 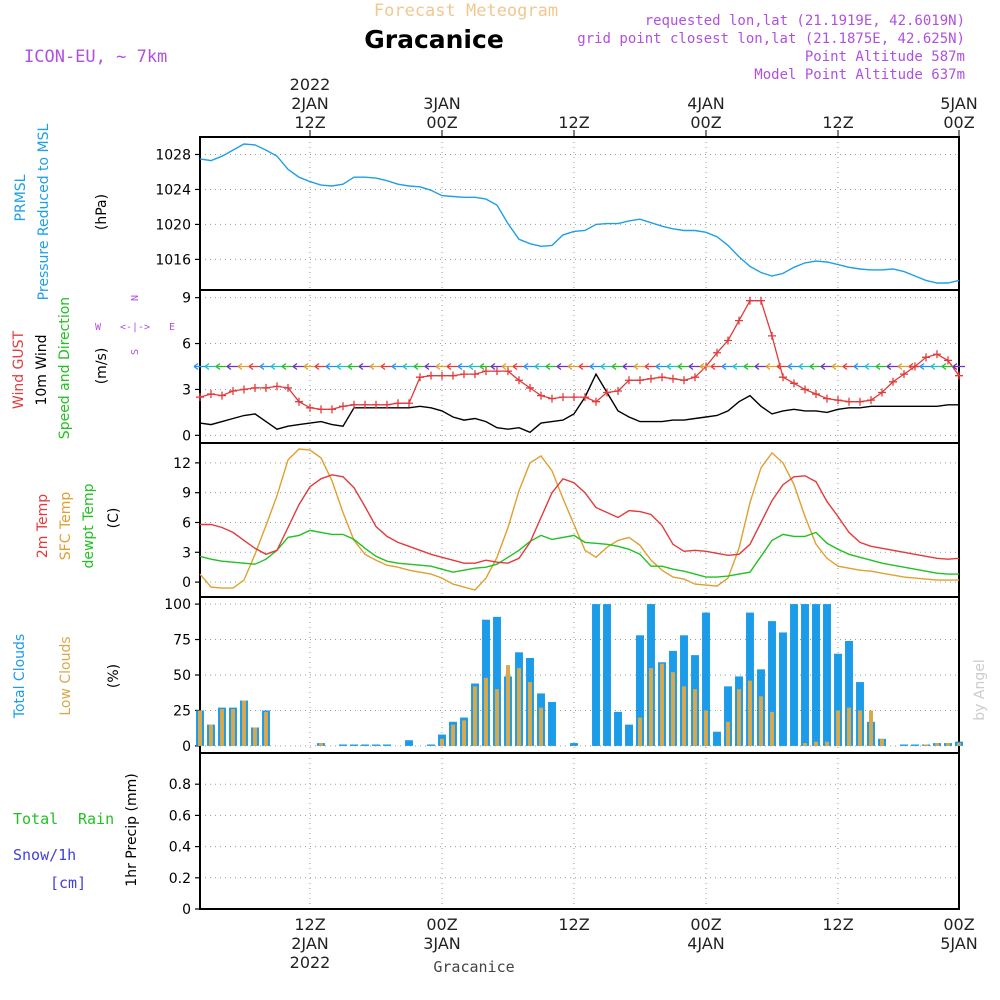 I want to click on bottom-time-label: 00Z, so click(x=958, y=924).